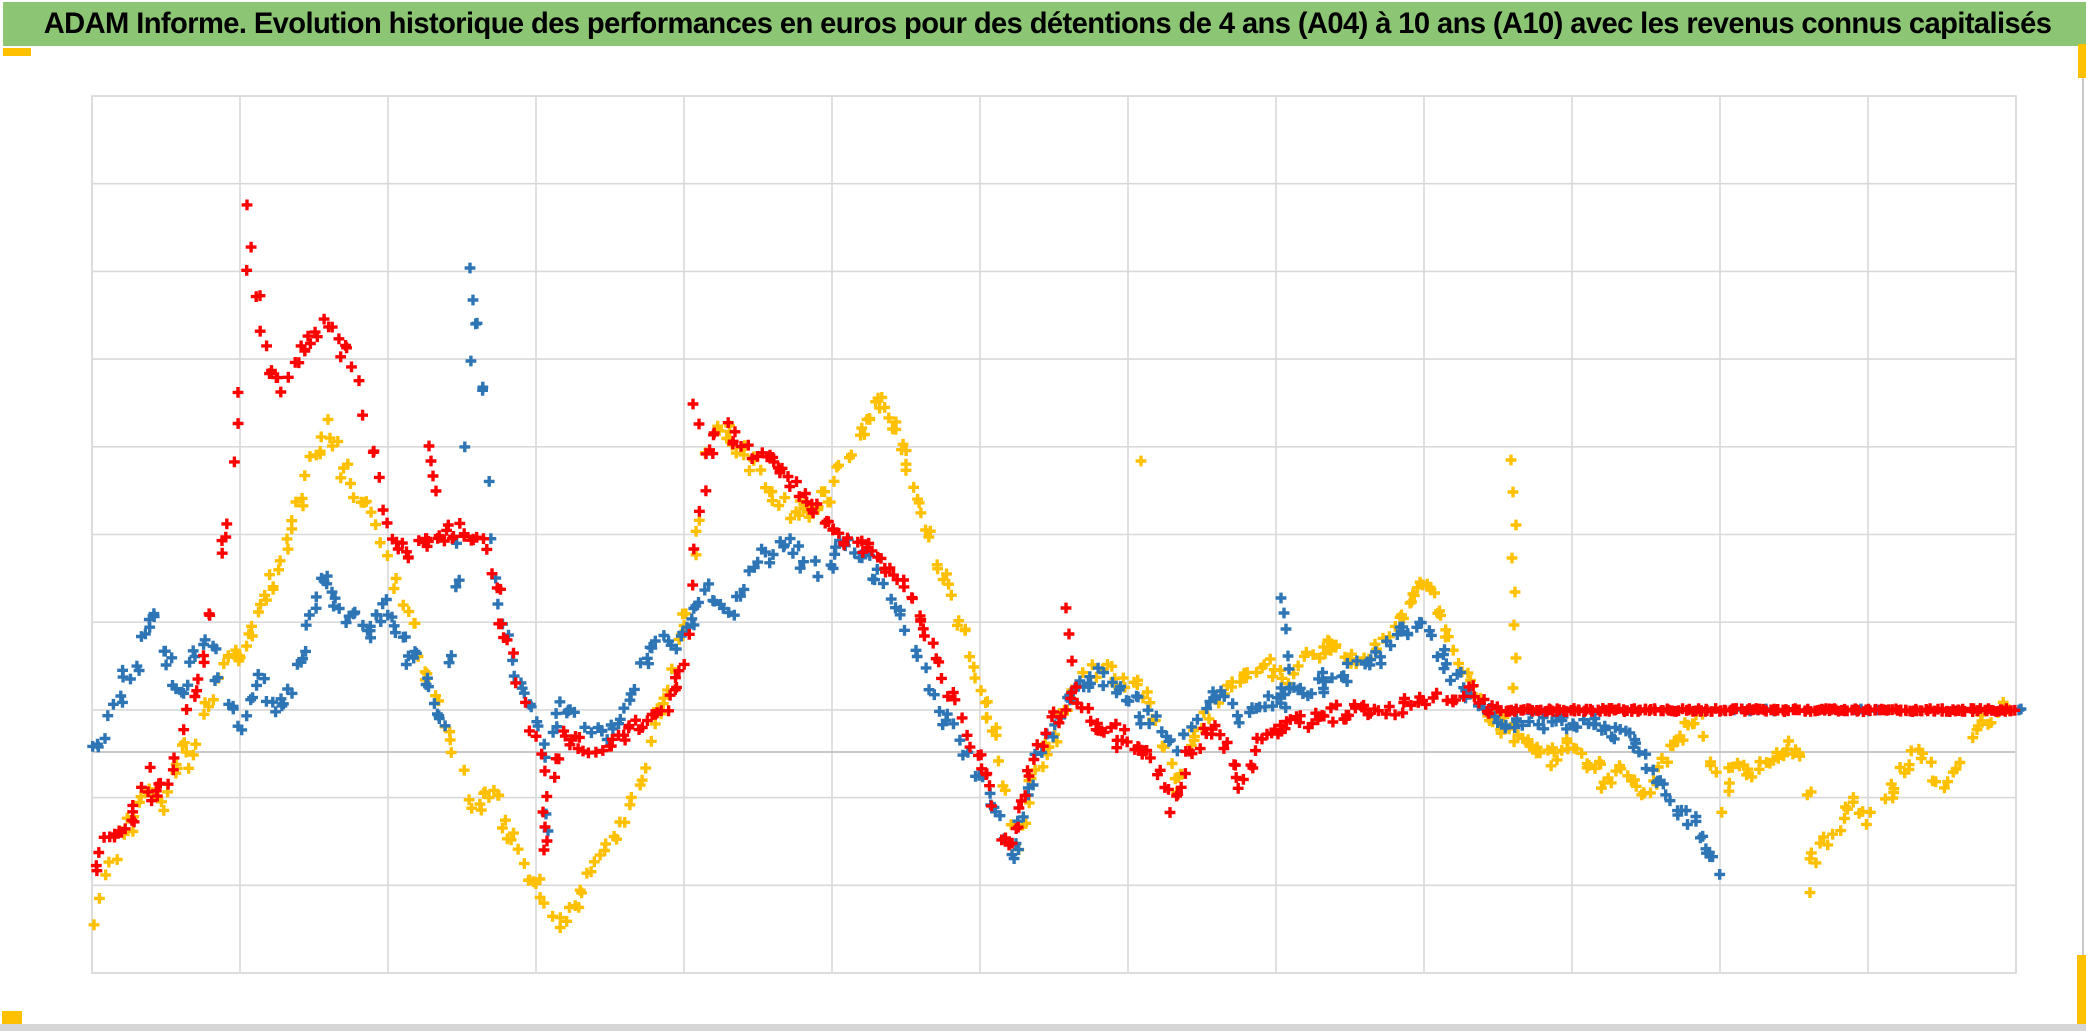  I want to click on accent-top-right, so click(2082, 61).